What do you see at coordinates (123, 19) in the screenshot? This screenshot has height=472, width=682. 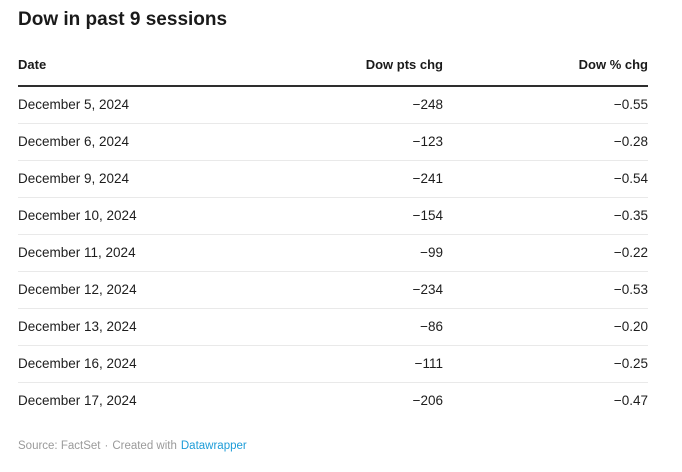 I see `chart-title: Dow in past 9 sessions` at bounding box center [123, 19].